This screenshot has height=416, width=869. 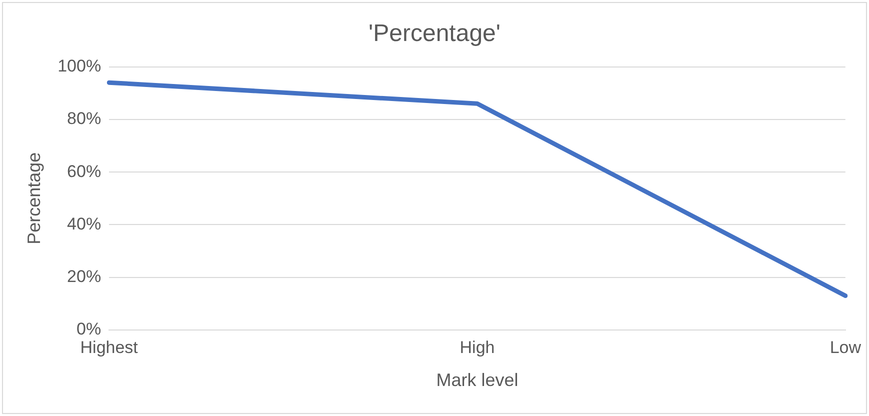 I want to click on y-tick-label: 40%, so click(x=84, y=224).